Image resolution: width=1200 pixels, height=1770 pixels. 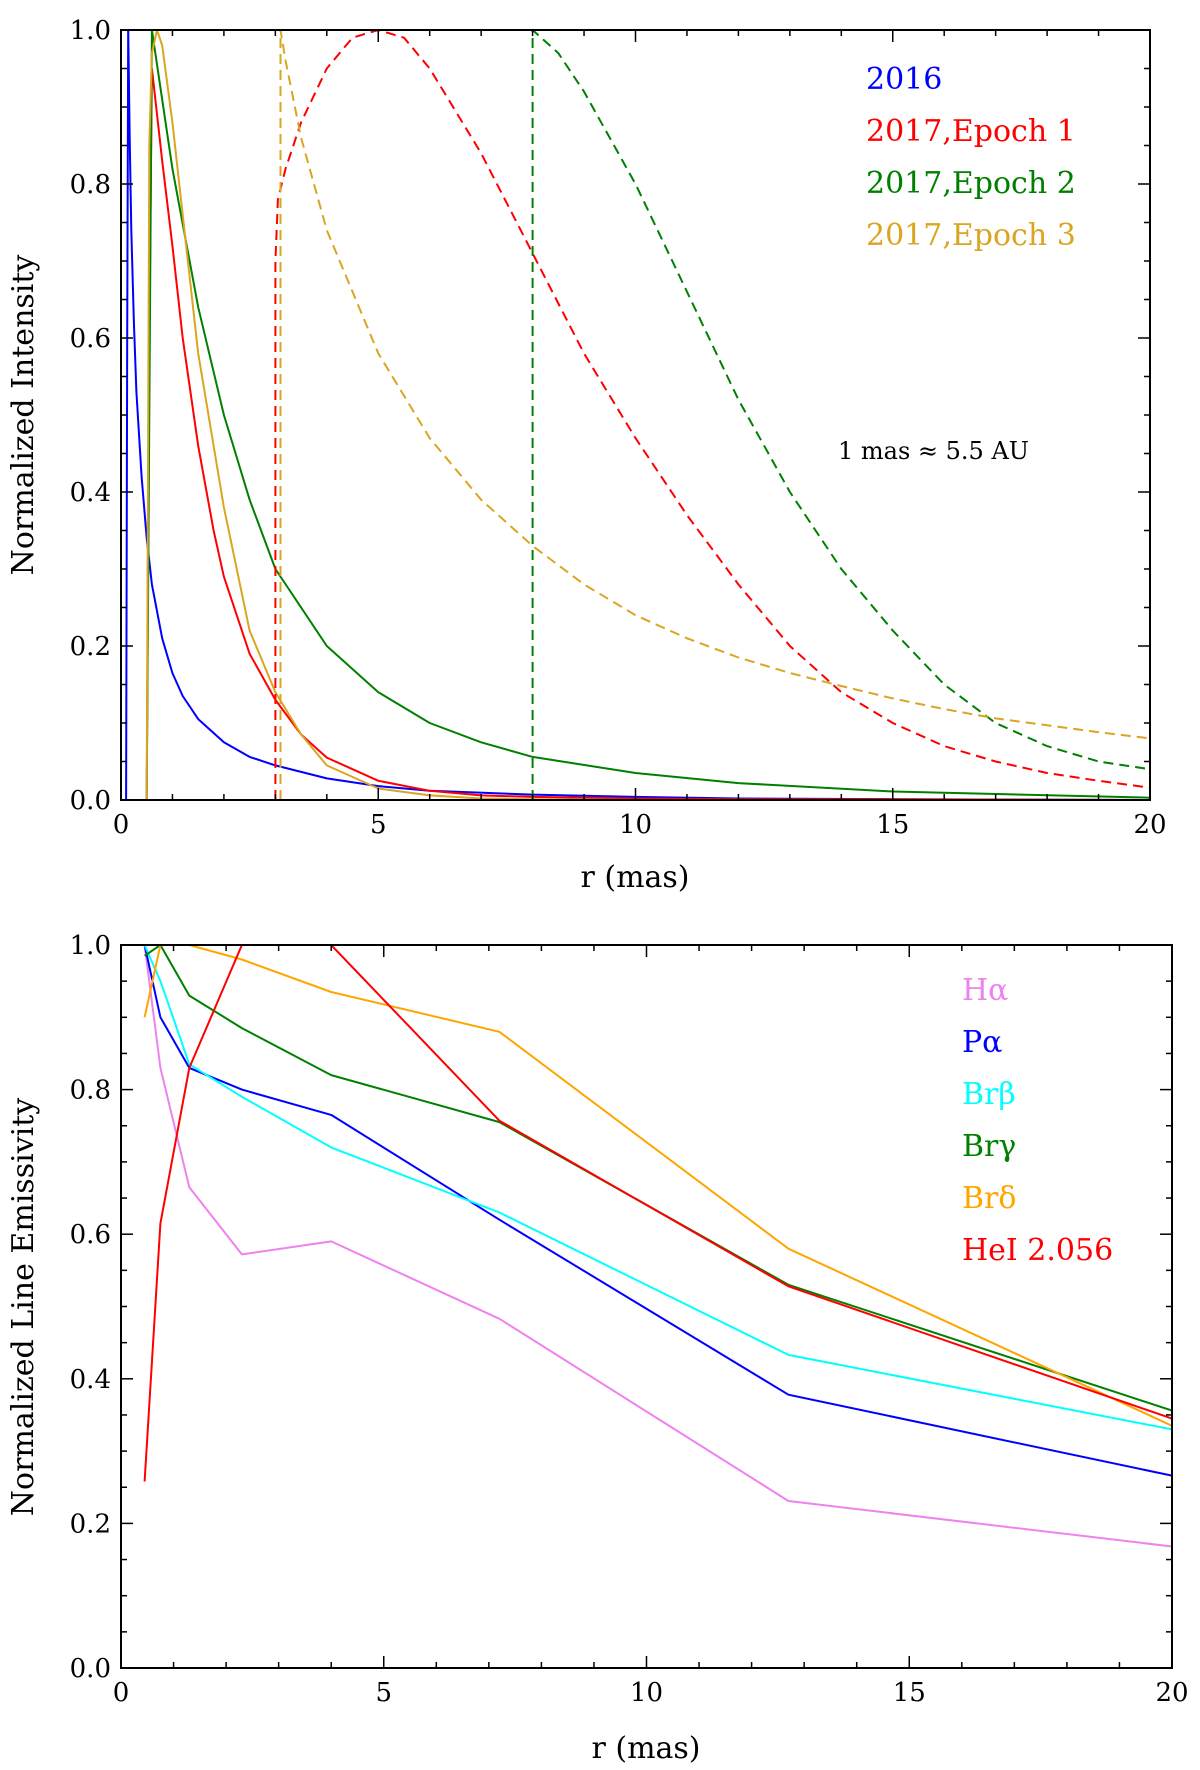 I want to click on emissivity-y-tick-label: 0.4, so click(x=90, y=1380).